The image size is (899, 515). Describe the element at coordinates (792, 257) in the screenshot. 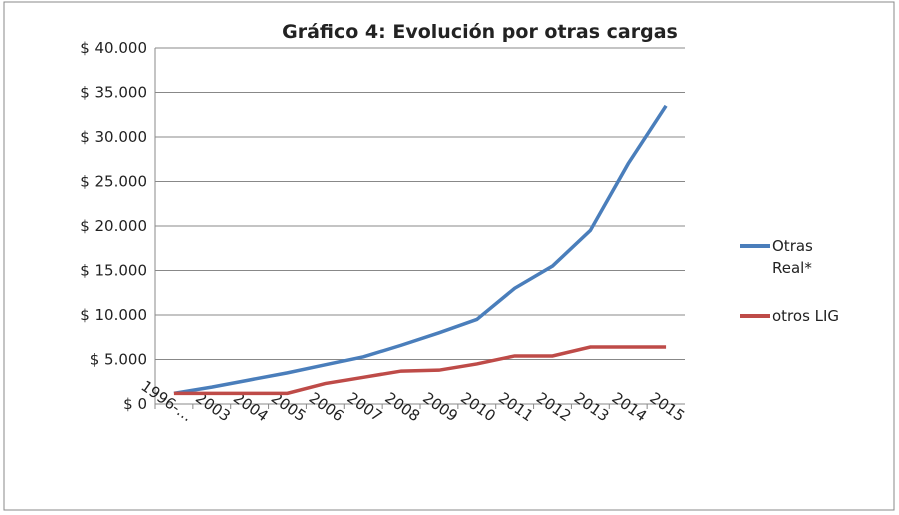

I see `legend-label: Otras Real*` at that location.